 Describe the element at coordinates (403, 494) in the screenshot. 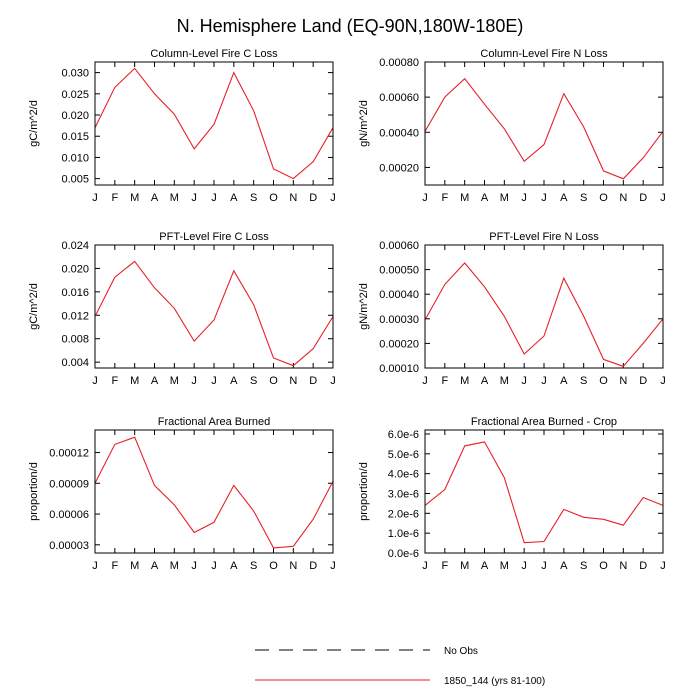

I see `y-tick-label: 3.0e-6` at that location.